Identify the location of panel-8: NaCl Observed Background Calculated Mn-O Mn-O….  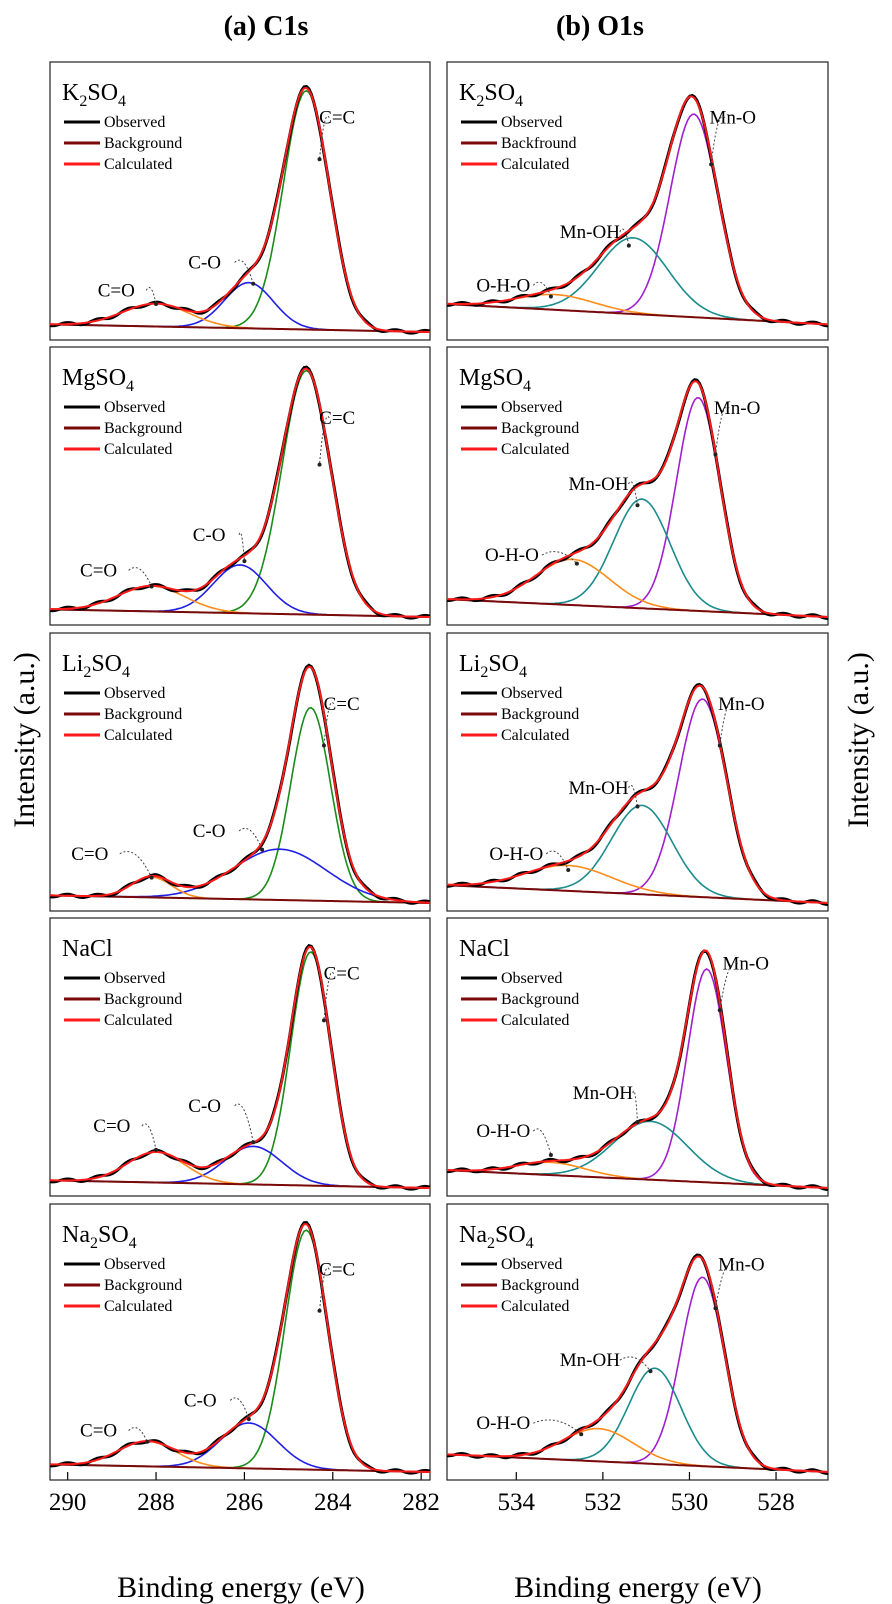
(637, 1057).